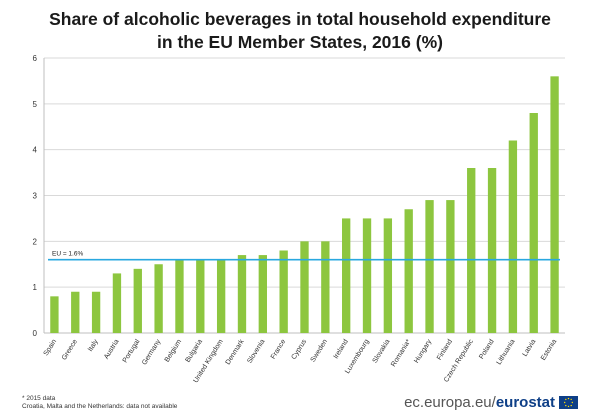  I want to click on x-tick-label: Greece, so click(70, 349).